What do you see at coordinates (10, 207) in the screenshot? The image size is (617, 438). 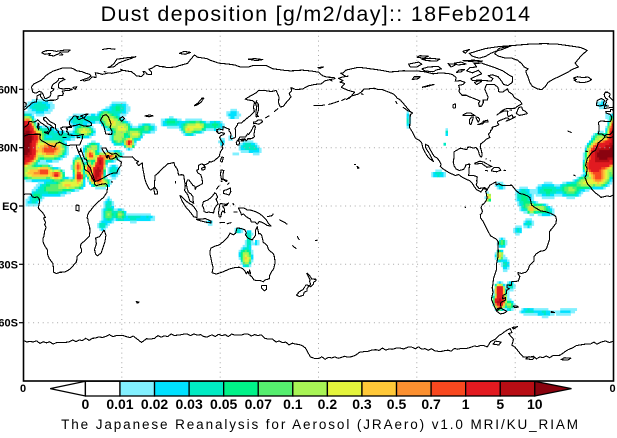 I see `svg-text: EQ` at bounding box center [10, 207].